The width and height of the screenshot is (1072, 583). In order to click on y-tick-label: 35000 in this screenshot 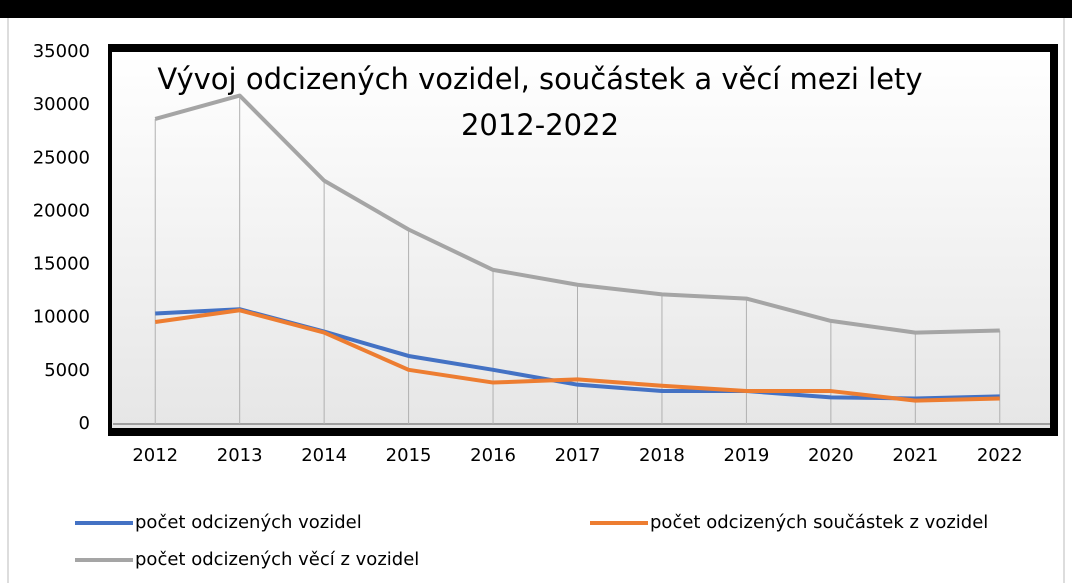, I will do `click(61, 51)`.